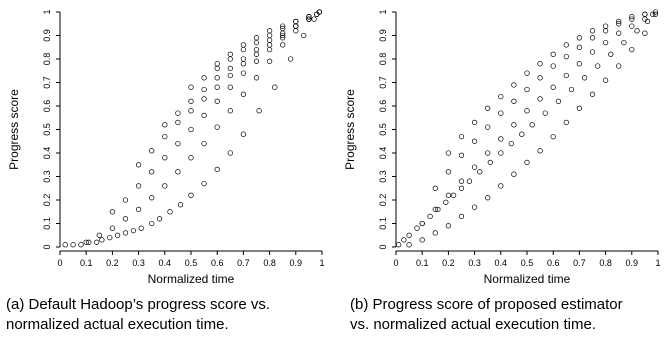 The height and width of the screenshot is (339, 671). I want to click on x-tick-label: 0.3, so click(138, 263).